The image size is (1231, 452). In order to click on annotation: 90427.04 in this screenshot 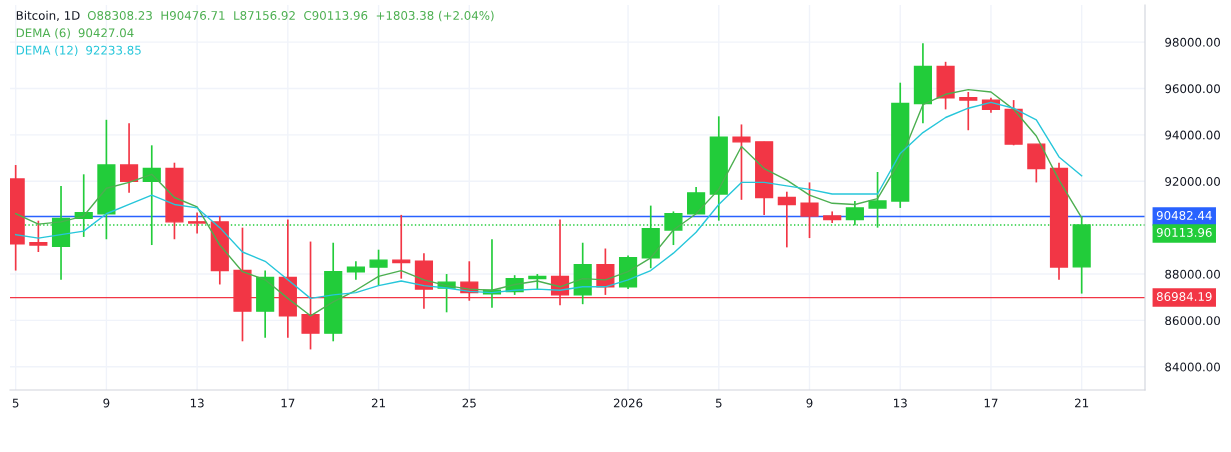, I will do `click(106, 33)`.